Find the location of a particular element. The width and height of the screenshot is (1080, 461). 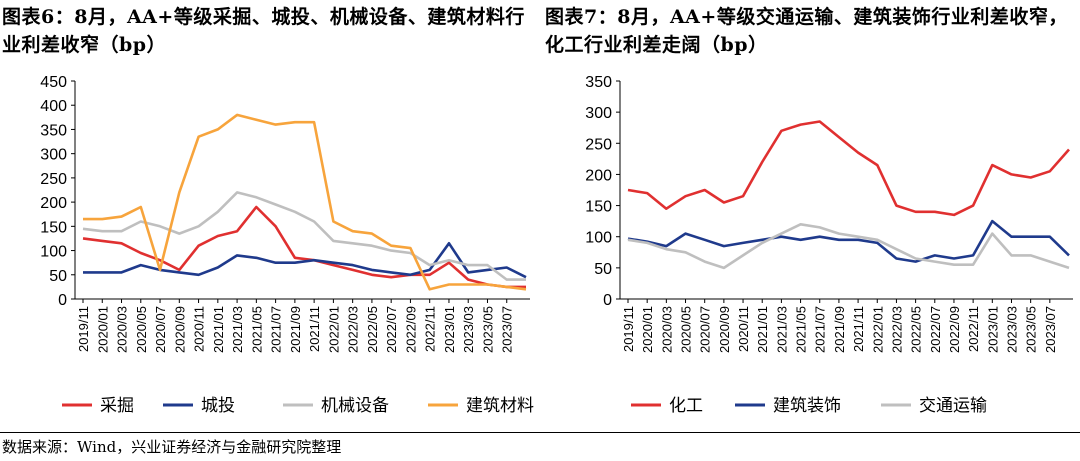

legend-label-2: 交通运输 is located at coordinates (953, 405).